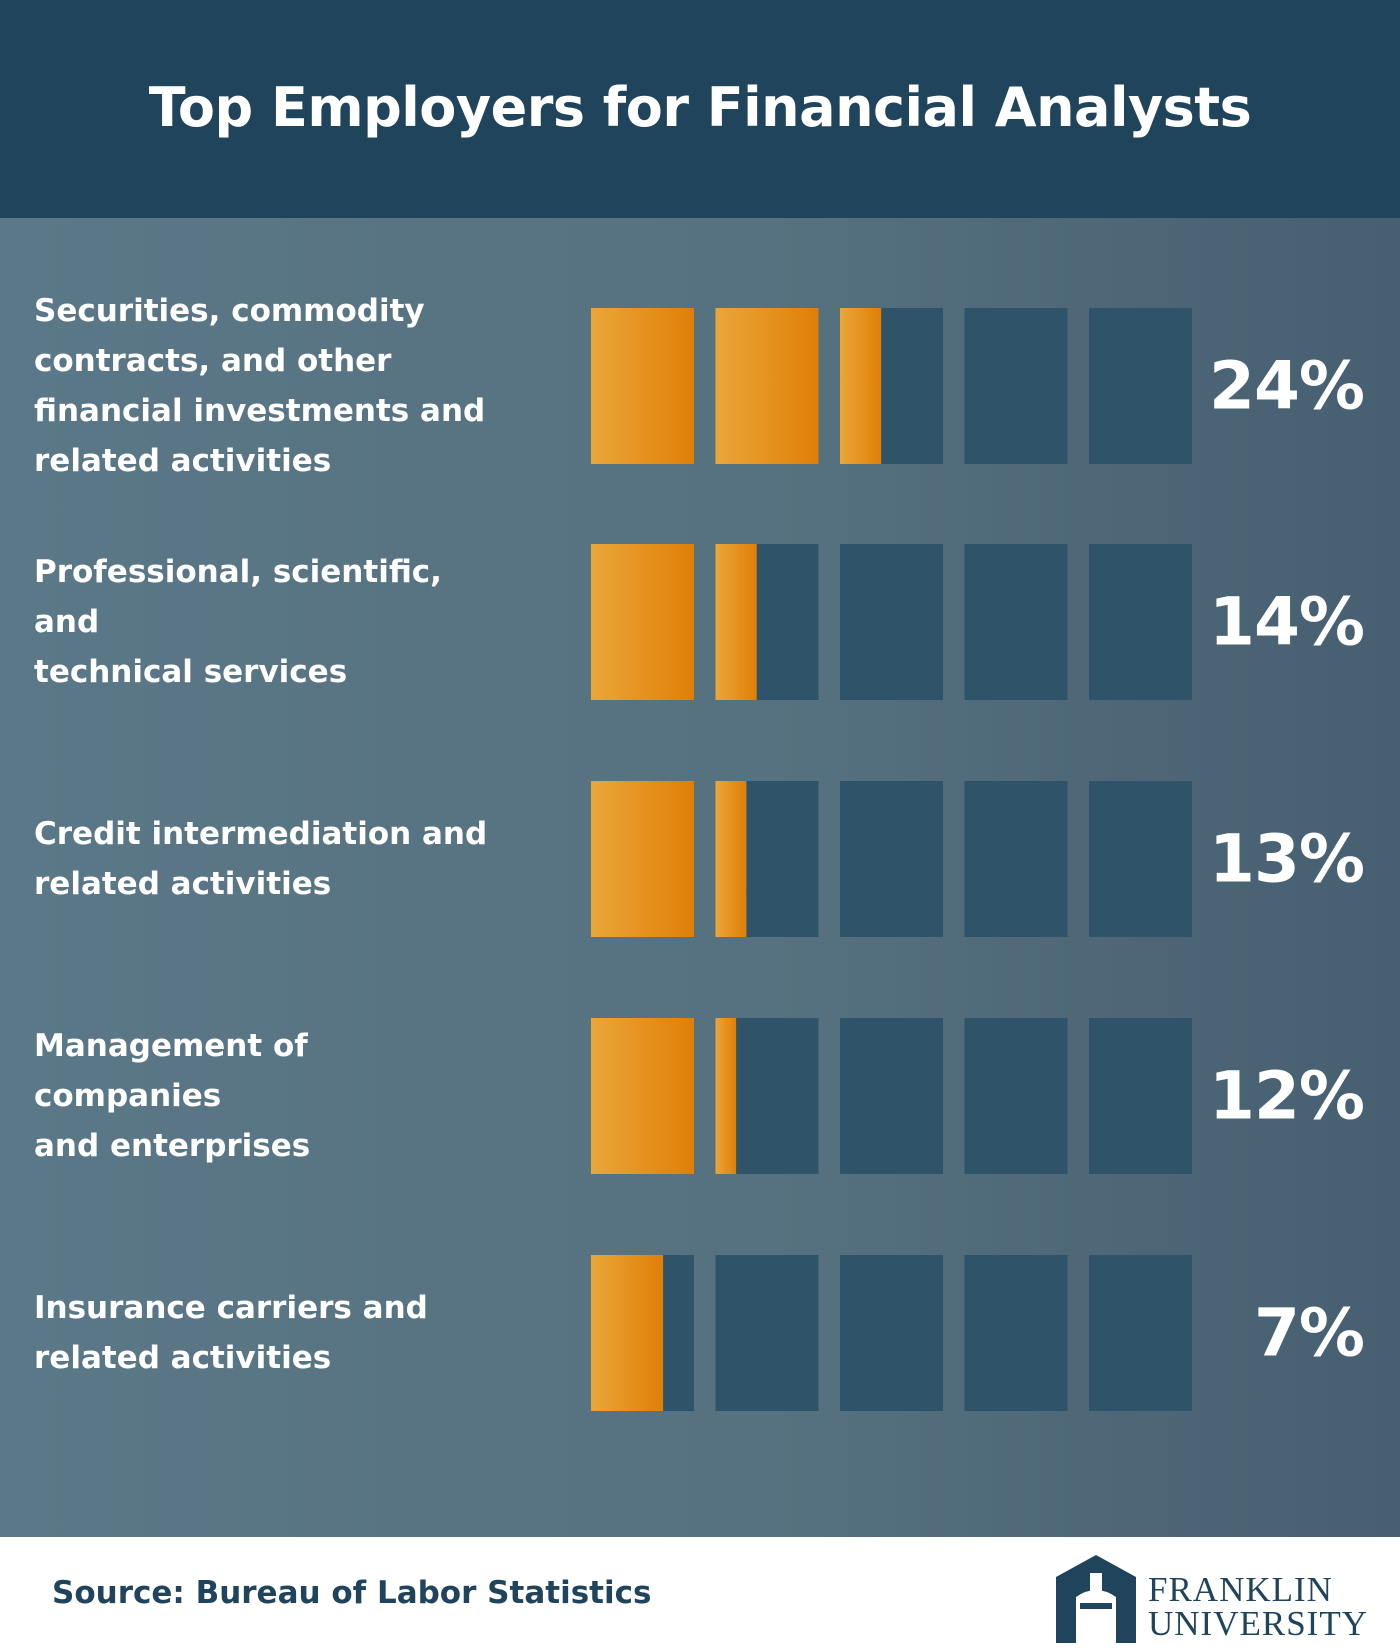 The width and height of the screenshot is (1400, 1649). Describe the element at coordinates (213, 361) in the screenshot. I see `category-label-line: contracts, and other` at that location.